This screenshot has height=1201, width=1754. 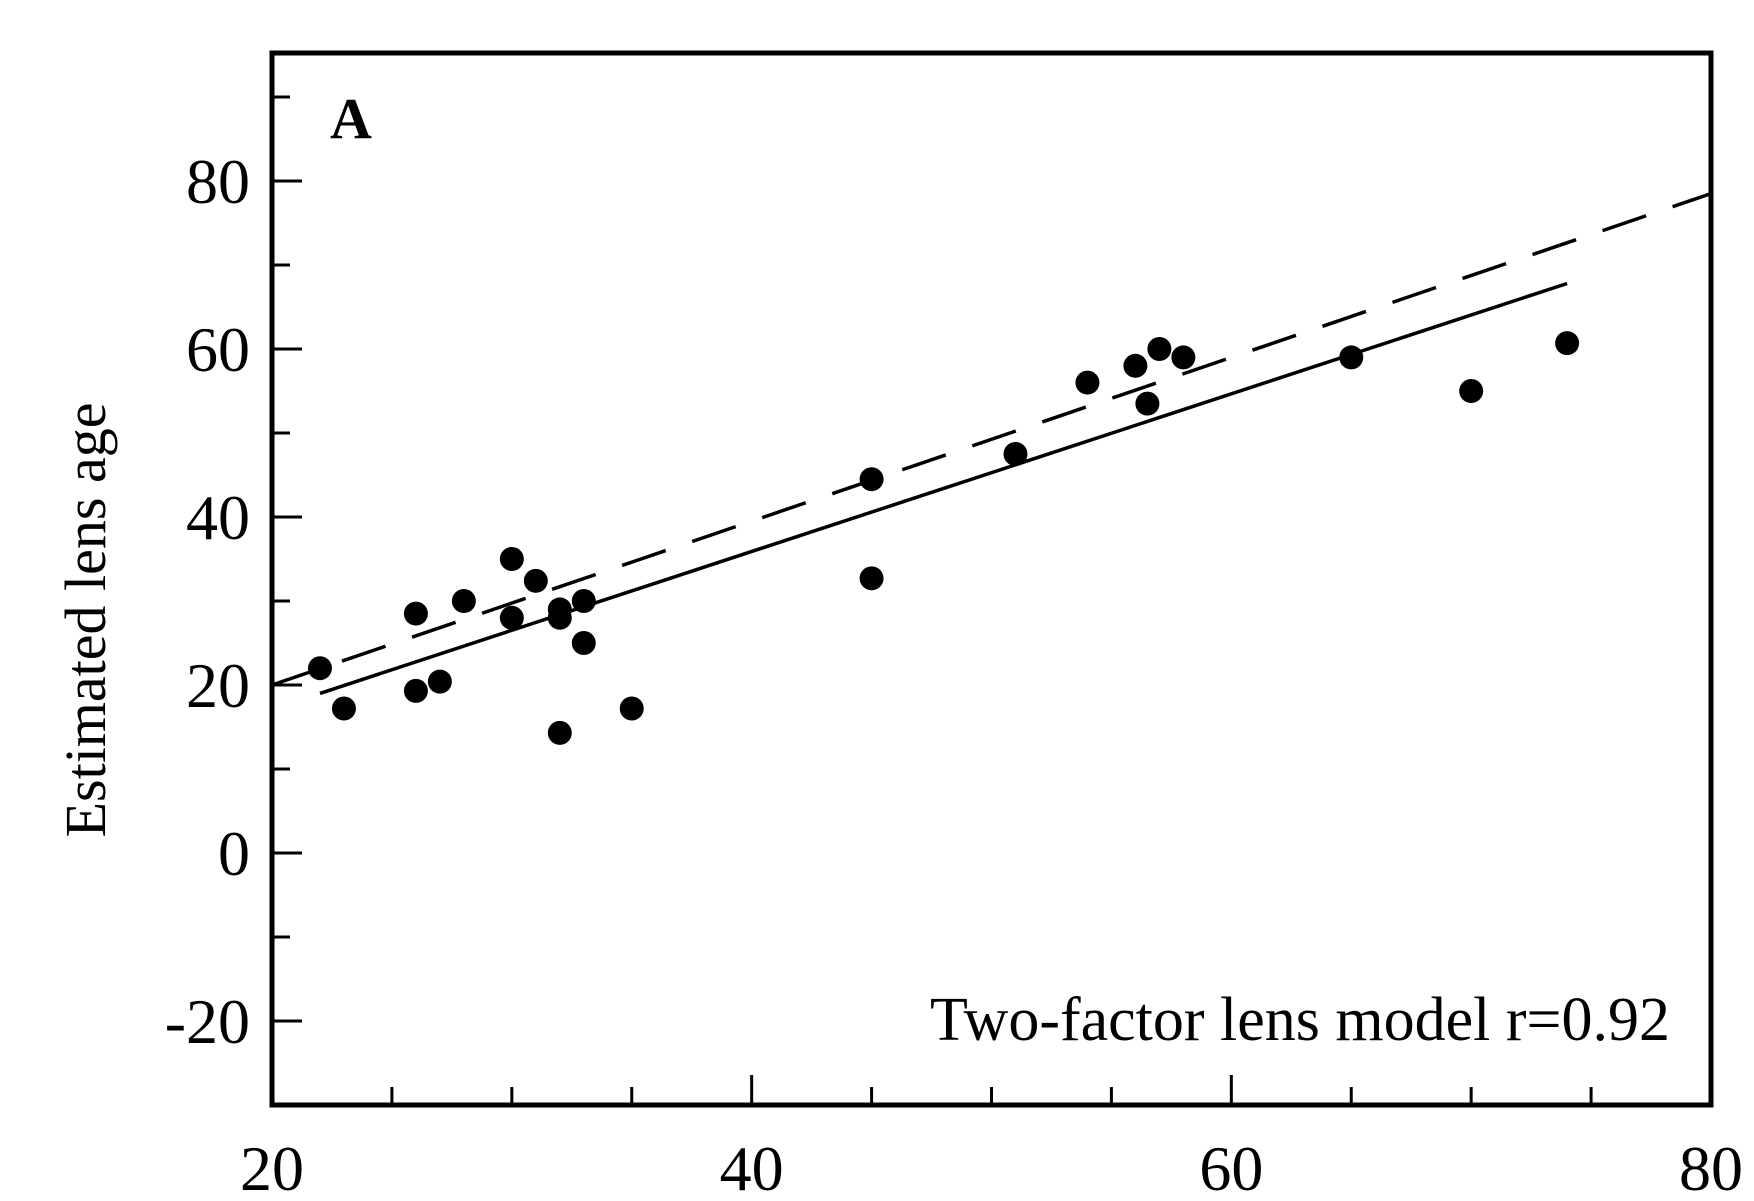 What do you see at coordinates (218, 517) in the screenshot?
I see `y-tick-label: 40` at bounding box center [218, 517].